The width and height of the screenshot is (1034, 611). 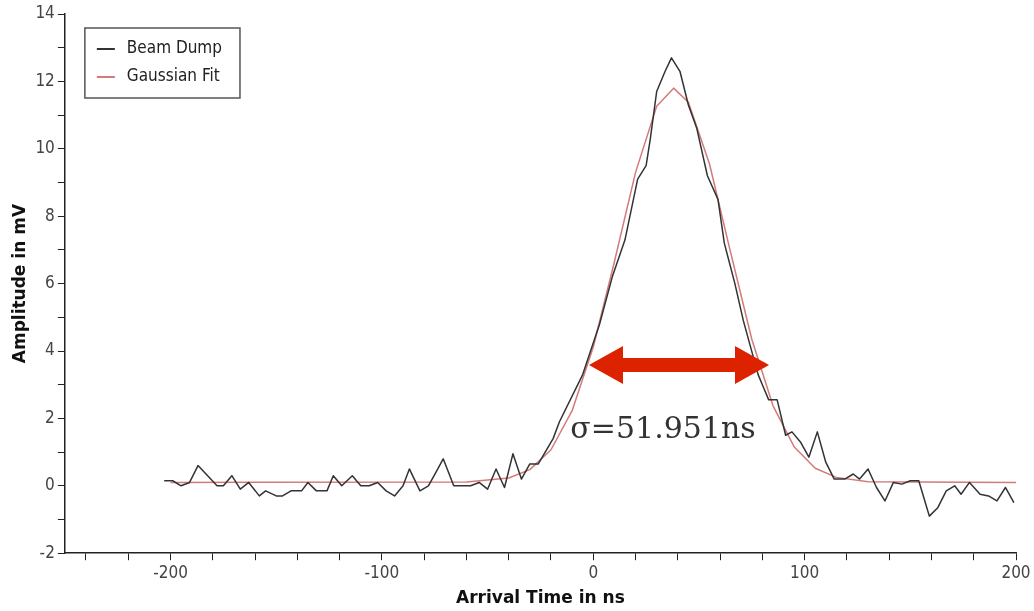 What do you see at coordinates (540, 597) in the screenshot?
I see `x-axis-title: Arrival Time in ns` at bounding box center [540, 597].